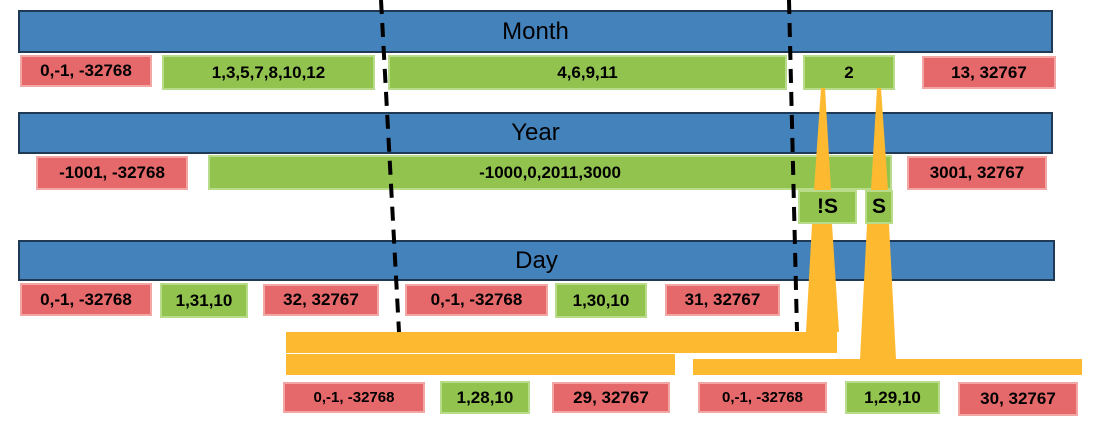 The width and height of the screenshot is (1093, 436). Describe the element at coordinates (1018, 399) in the screenshot. I see `feb-leap-class-invalid-high: 30, 32767` at that location.